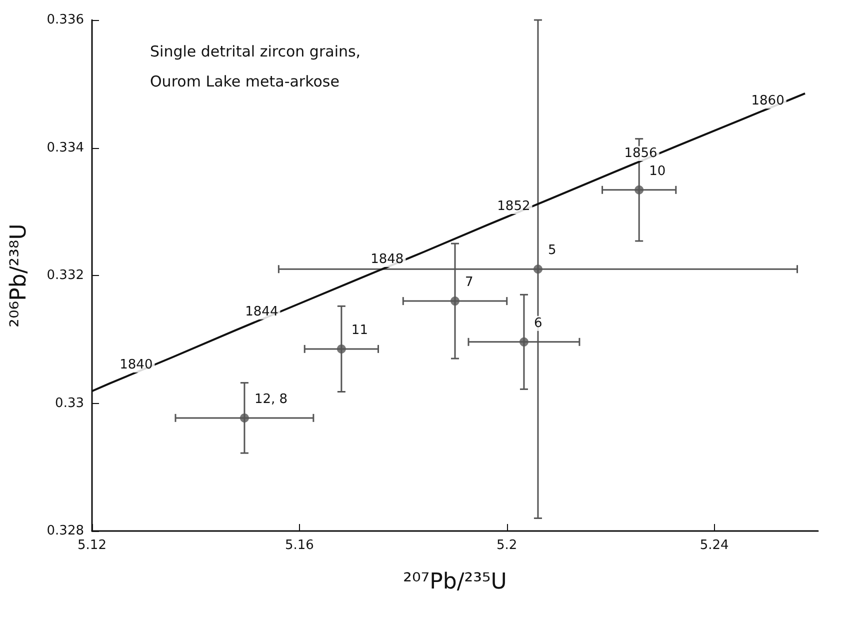 The image size is (848, 621). I want to click on annotation: 1840, so click(136, 364).